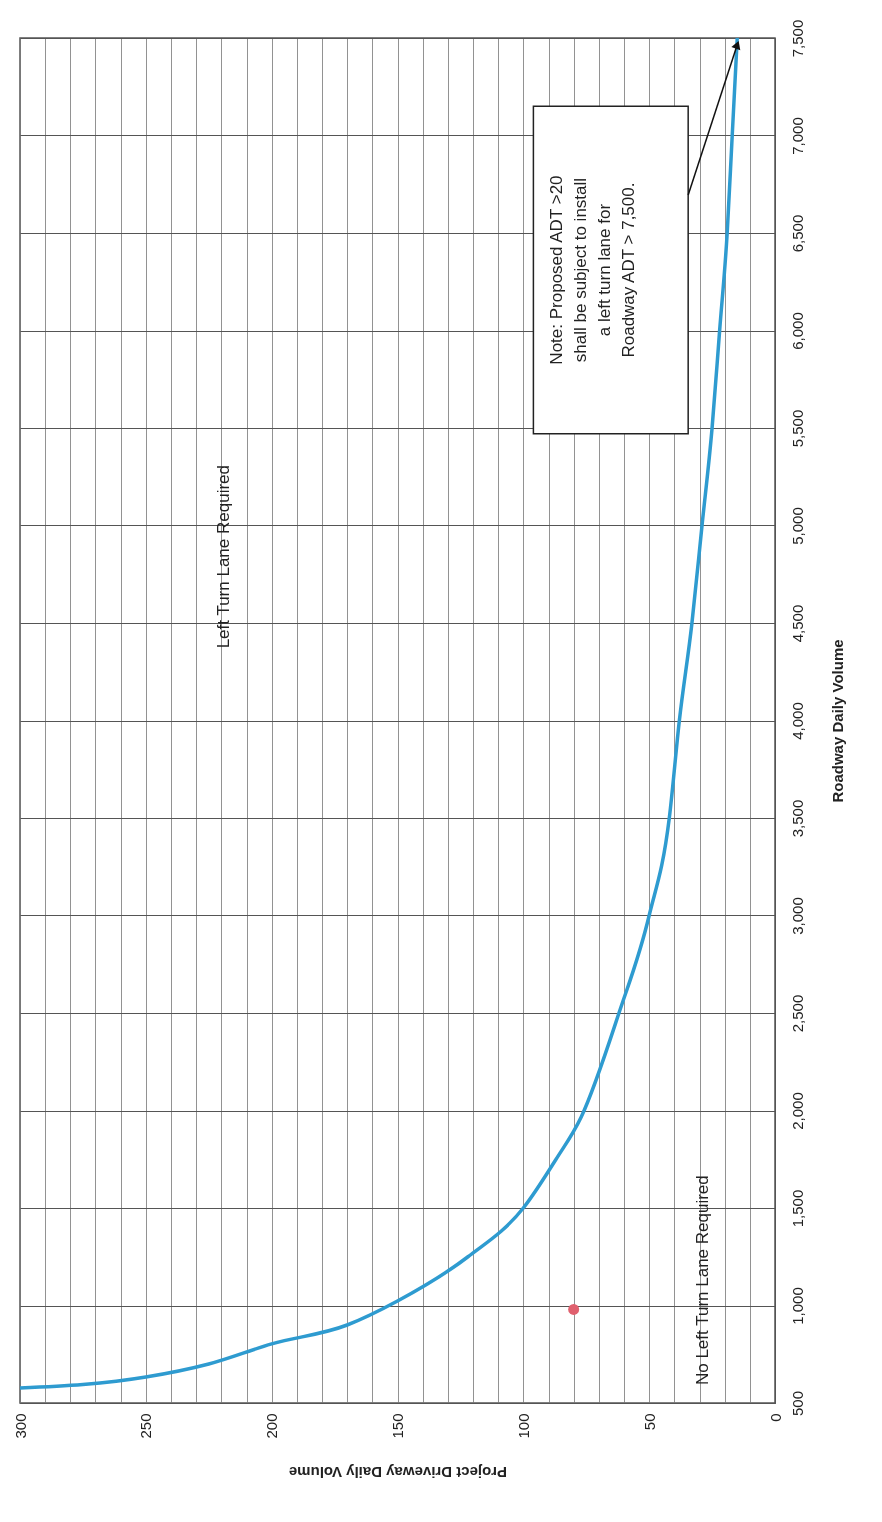 The image size is (882, 1522). I want to click on y-tick-label: 6,000, so click(797, 331).